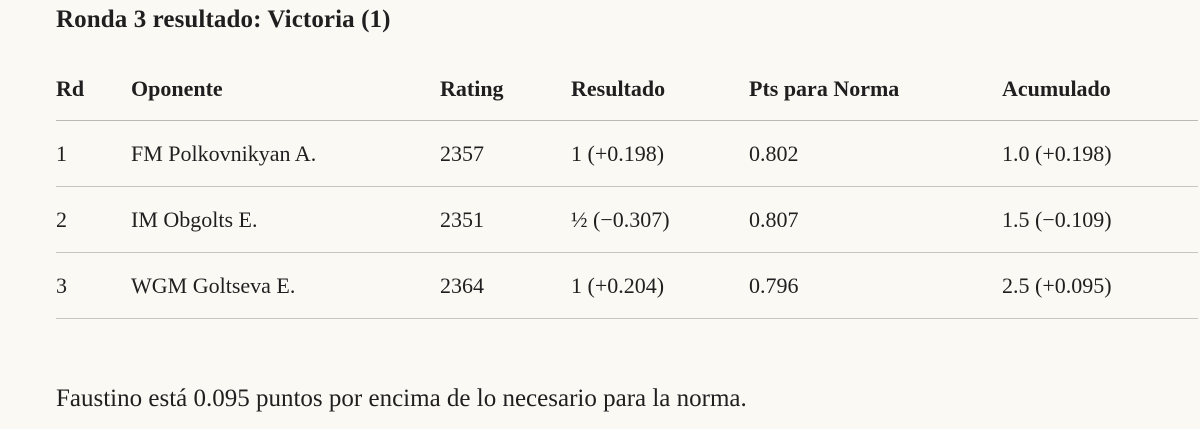 This screenshot has width=1200, height=429. I want to click on cell-opponent: IM Obgolts E., so click(285, 219).